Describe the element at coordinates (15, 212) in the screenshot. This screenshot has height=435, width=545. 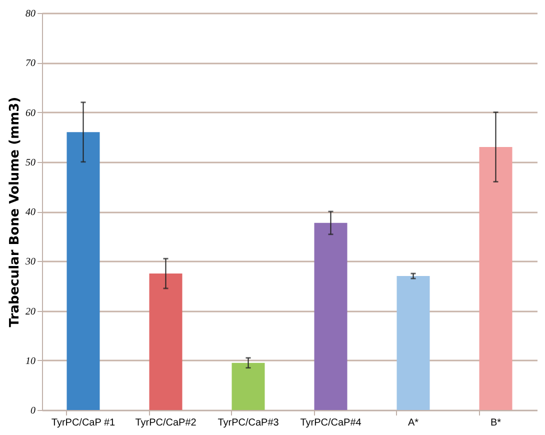
I see `y-axis-title: Trabecular Bone Volume (mm3)` at that location.